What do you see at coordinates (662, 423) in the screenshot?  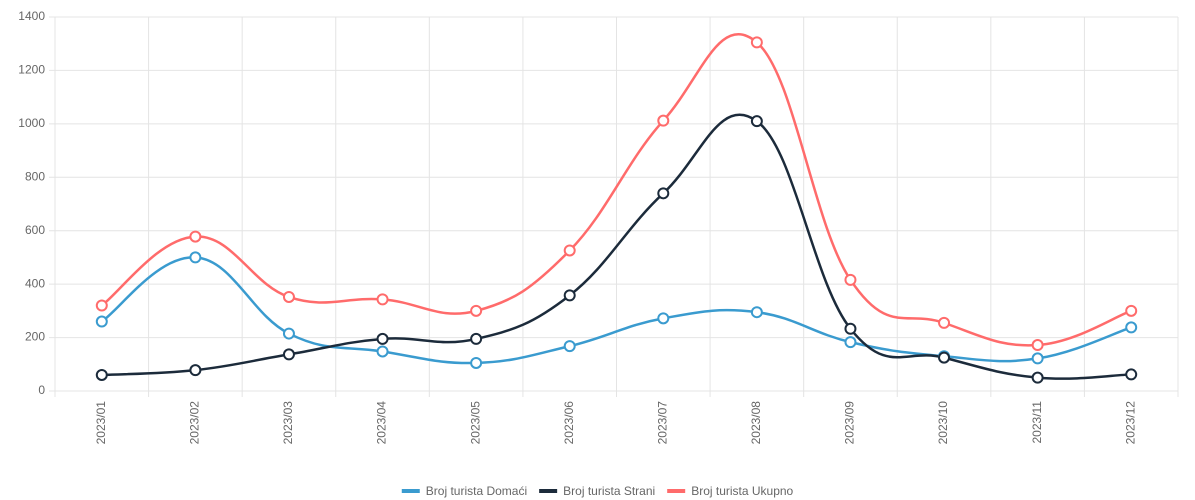 I see `x-tick-label: 2023/07` at bounding box center [662, 423].